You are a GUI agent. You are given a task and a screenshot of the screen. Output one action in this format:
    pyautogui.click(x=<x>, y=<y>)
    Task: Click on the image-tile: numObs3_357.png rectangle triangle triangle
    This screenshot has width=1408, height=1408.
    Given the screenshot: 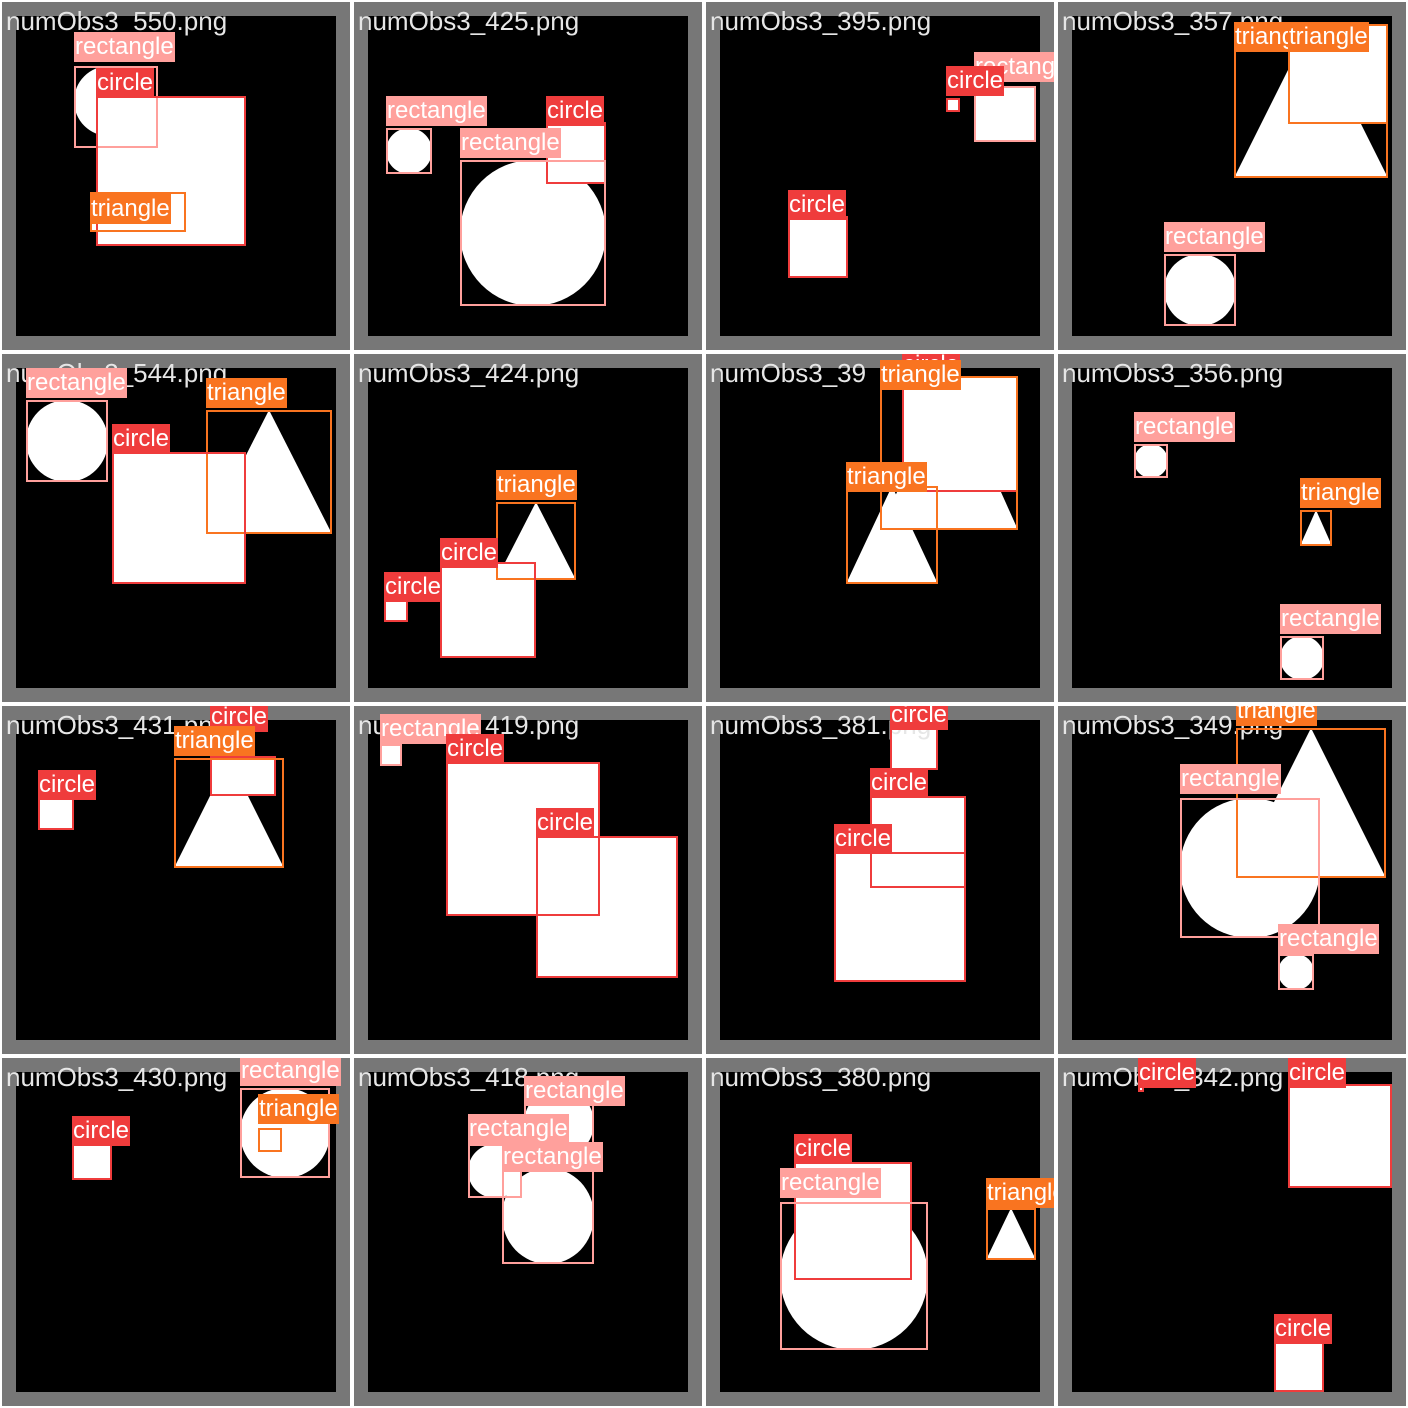 What is the action you would take?
    pyautogui.click(x=1232, y=176)
    